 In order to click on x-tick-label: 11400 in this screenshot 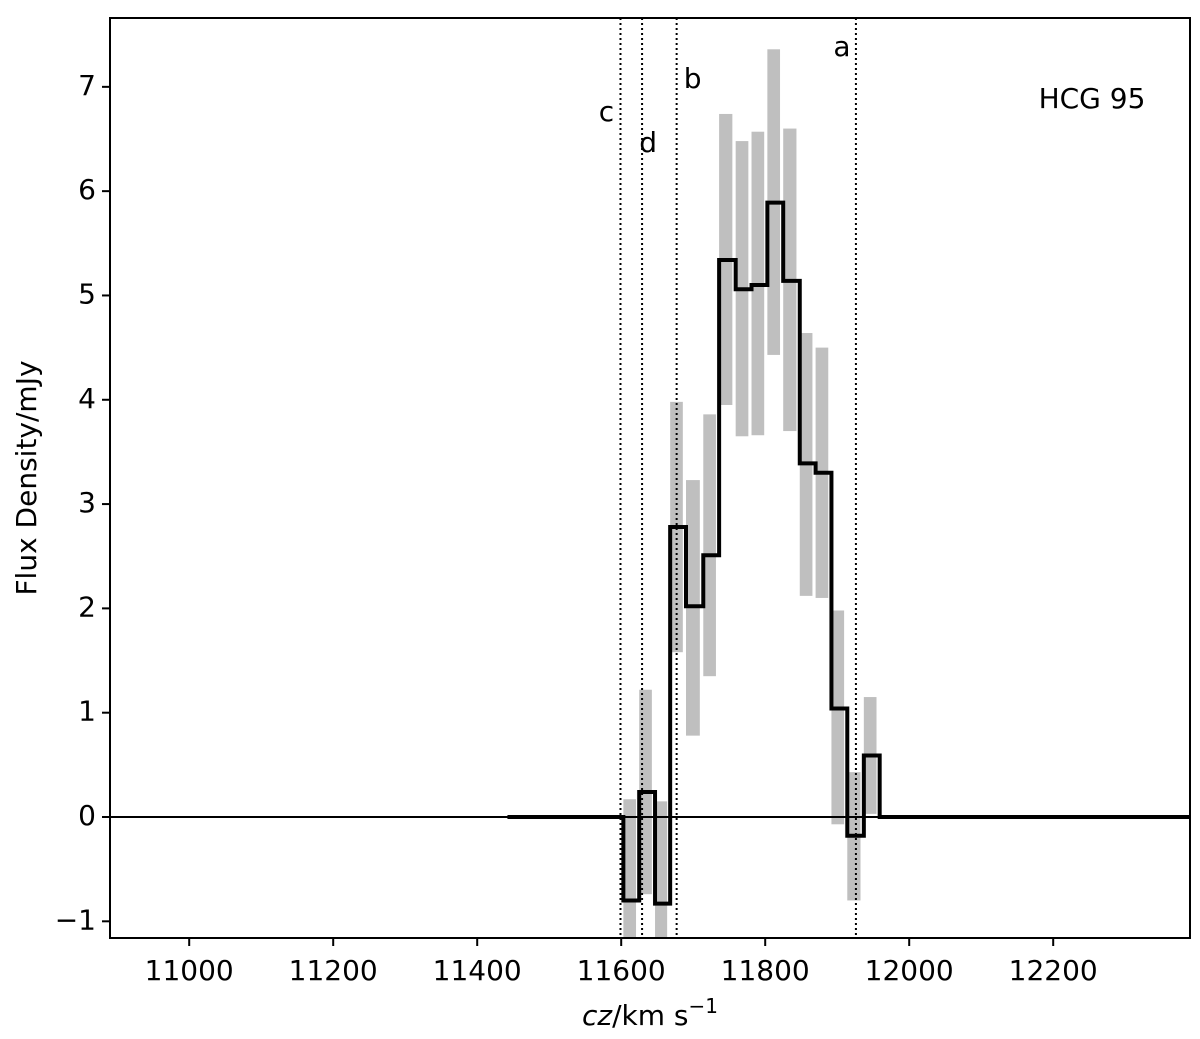, I will do `click(477, 970)`.